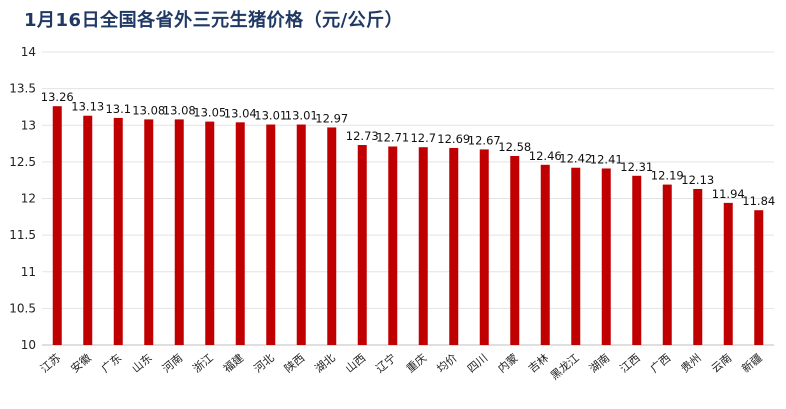 Image resolution: width=786 pixels, height=409 pixels. I want to click on data-label: 13.1, so click(118, 109).